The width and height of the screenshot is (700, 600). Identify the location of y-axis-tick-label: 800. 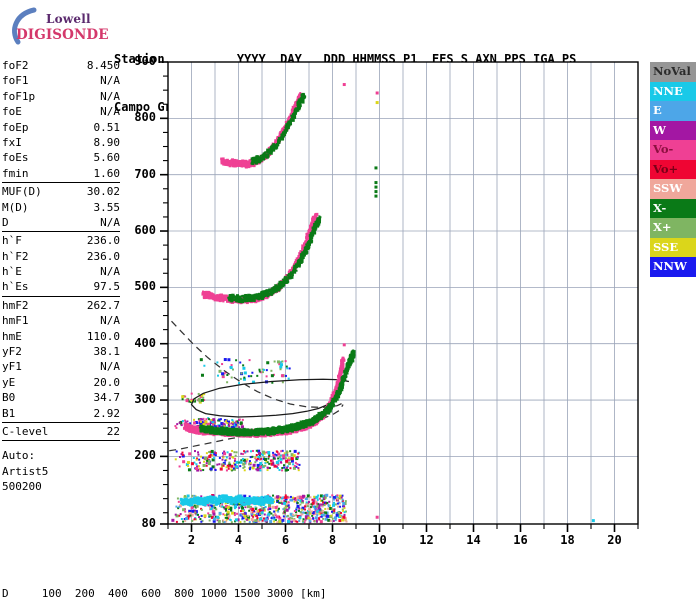
(145, 117).